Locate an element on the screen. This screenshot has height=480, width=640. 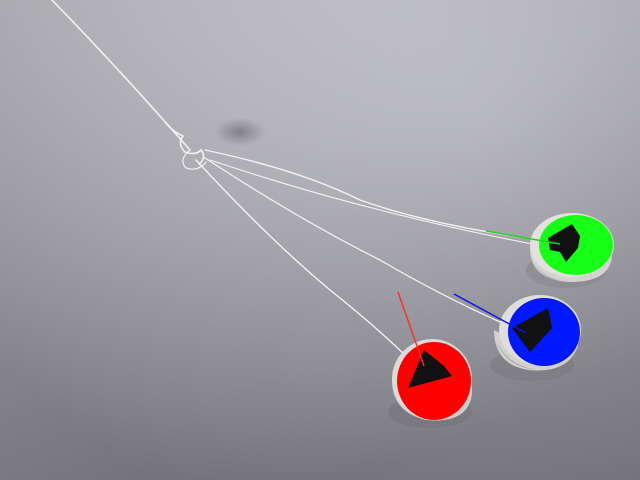
knot-shadow is located at coordinates (240, 132).